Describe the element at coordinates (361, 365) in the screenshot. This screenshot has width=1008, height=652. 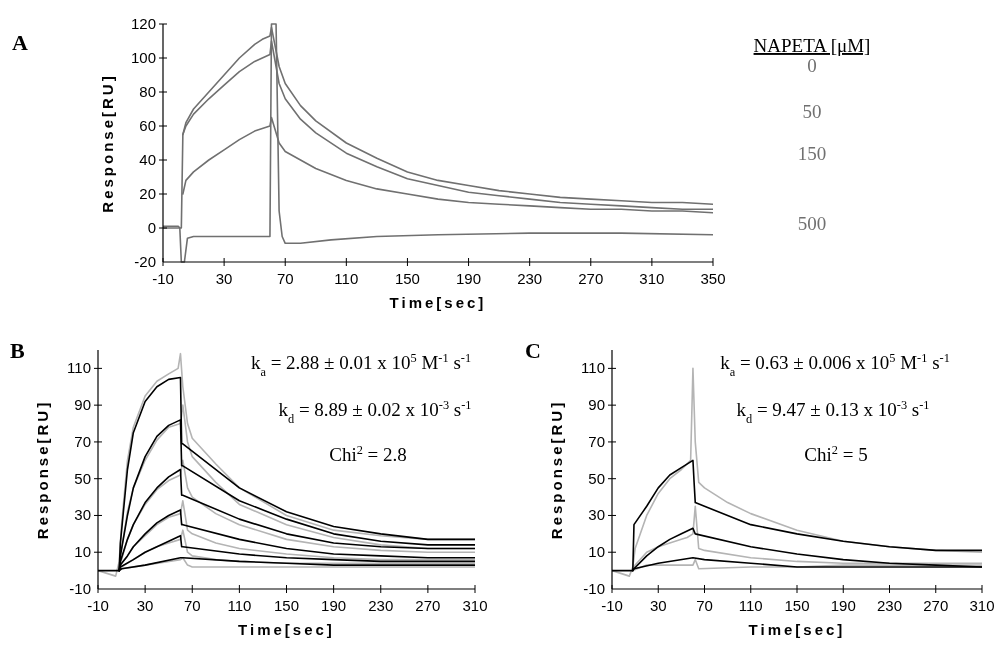
I see `annotation: k$_{a}$ = 2.88 ± 0.01 x 10$^{5}$ M$^{-1}$ s$^{-1}$` at that location.